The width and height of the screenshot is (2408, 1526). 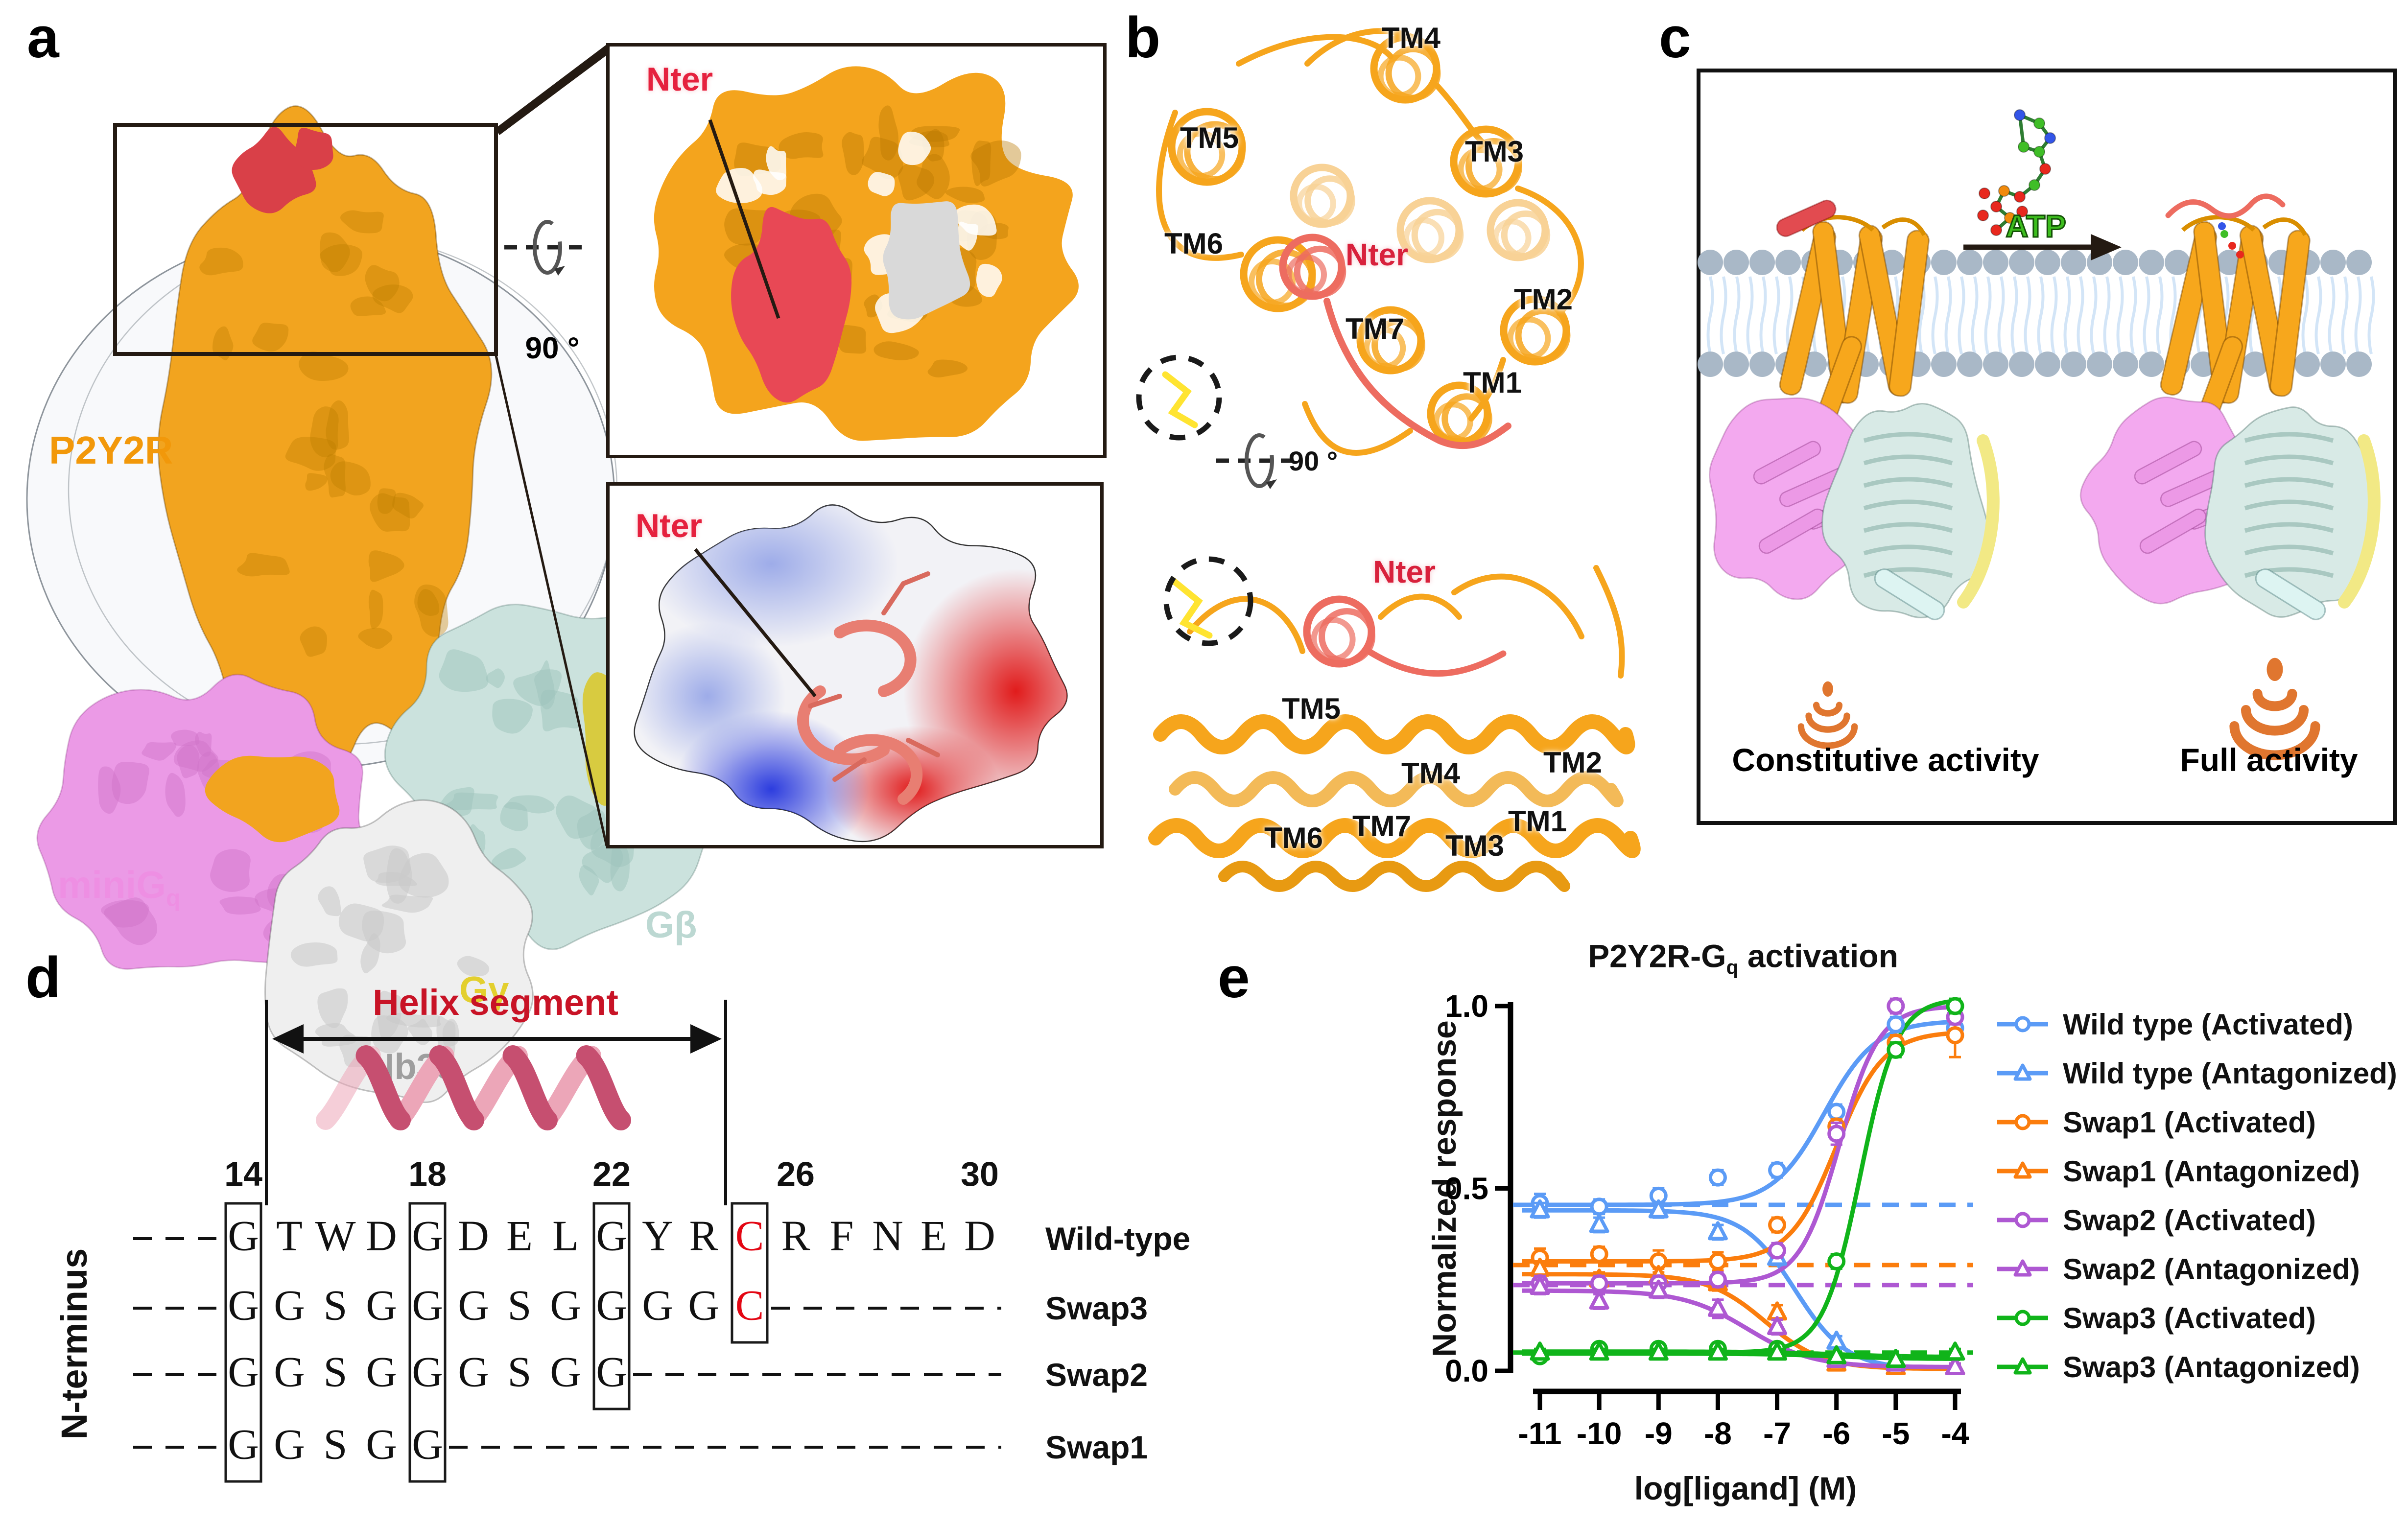 What do you see at coordinates (1306, 274) in the screenshot?
I see `nter-helix-top` at bounding box center [1306, 274].